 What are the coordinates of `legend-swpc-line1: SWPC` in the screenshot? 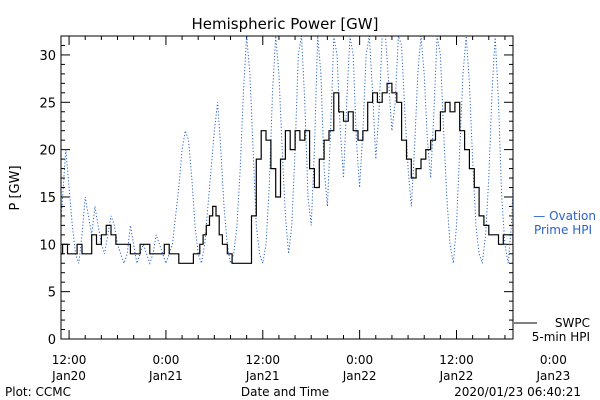 It's located at (572, 323).